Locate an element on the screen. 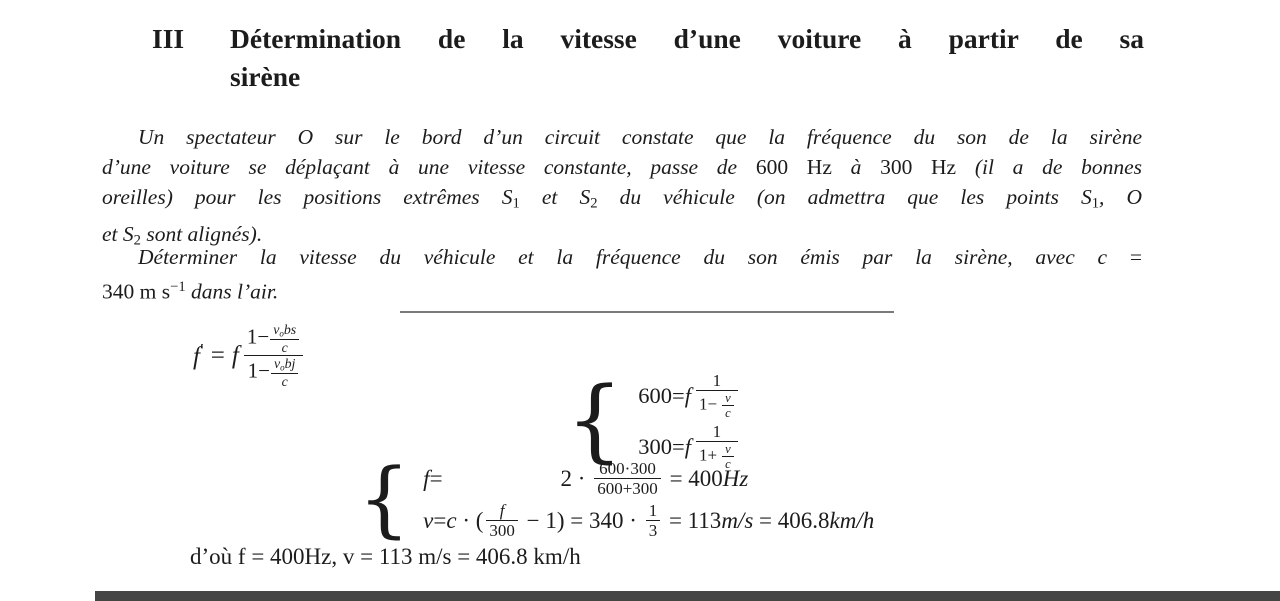 The image size is (1280, 601). fraction: 600·300 600+300 is located at coordinates (627, 478).